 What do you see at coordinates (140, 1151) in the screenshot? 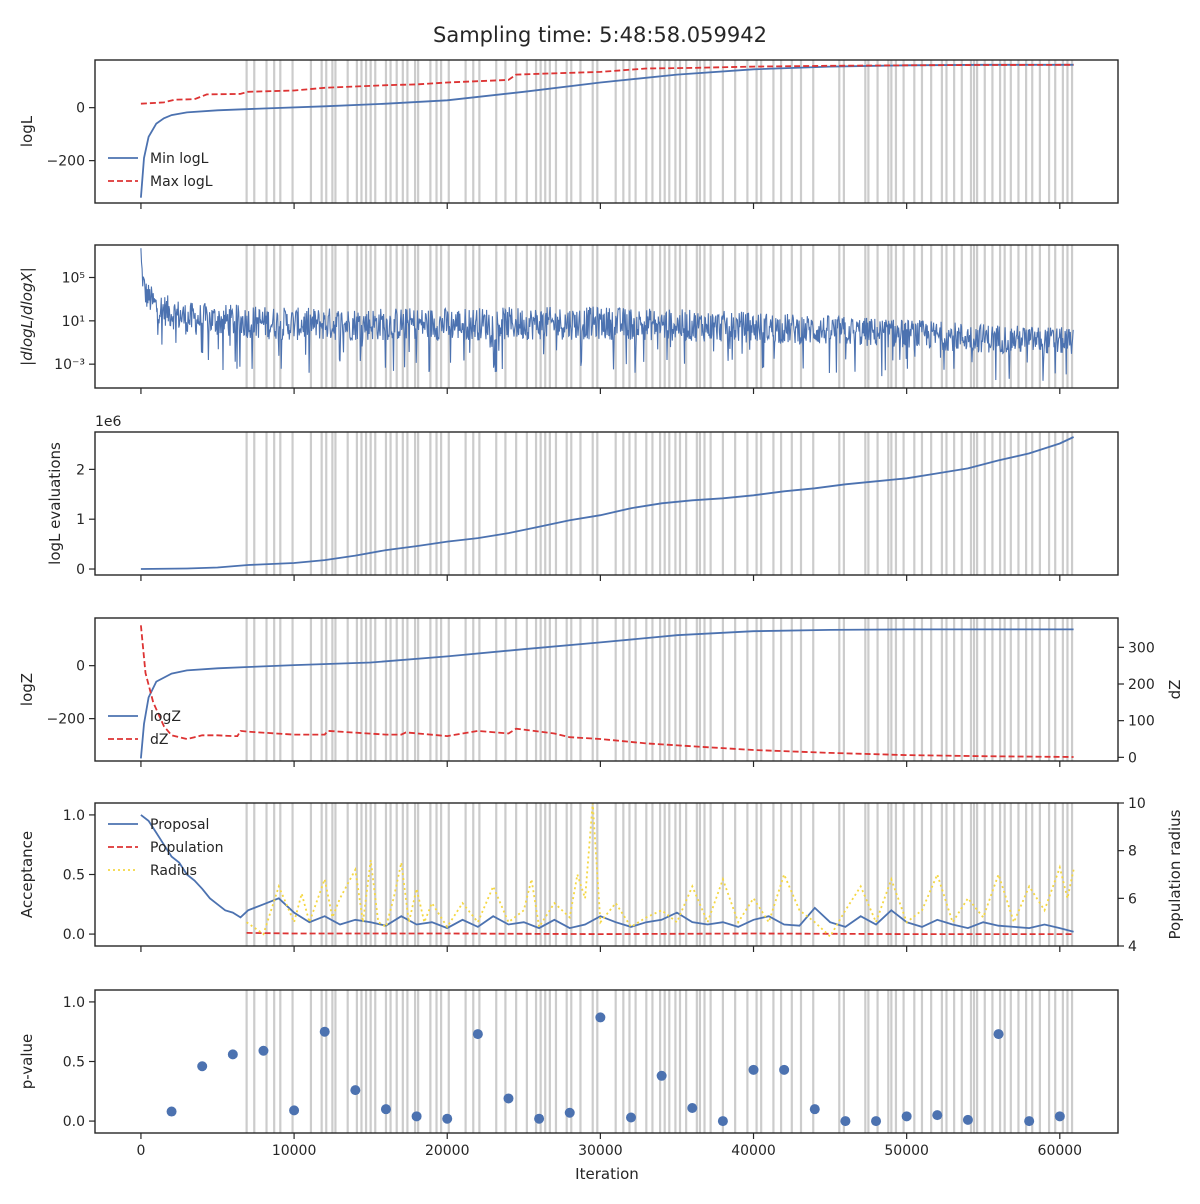
I see `x-tick-label: 0` at bounding box center [140, 1151].